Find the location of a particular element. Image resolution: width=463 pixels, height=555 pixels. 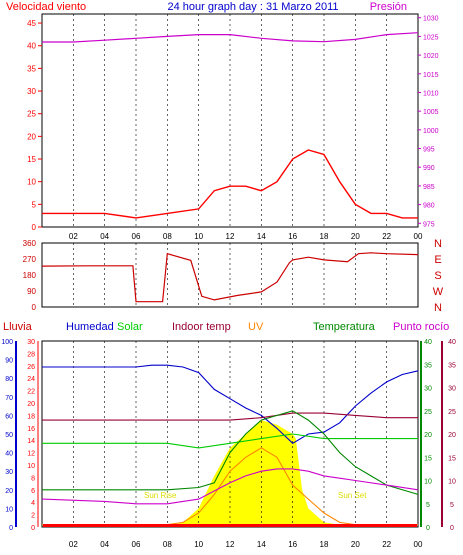

wind-speed-tick-label: 20 is located at coordinates (31, 136).